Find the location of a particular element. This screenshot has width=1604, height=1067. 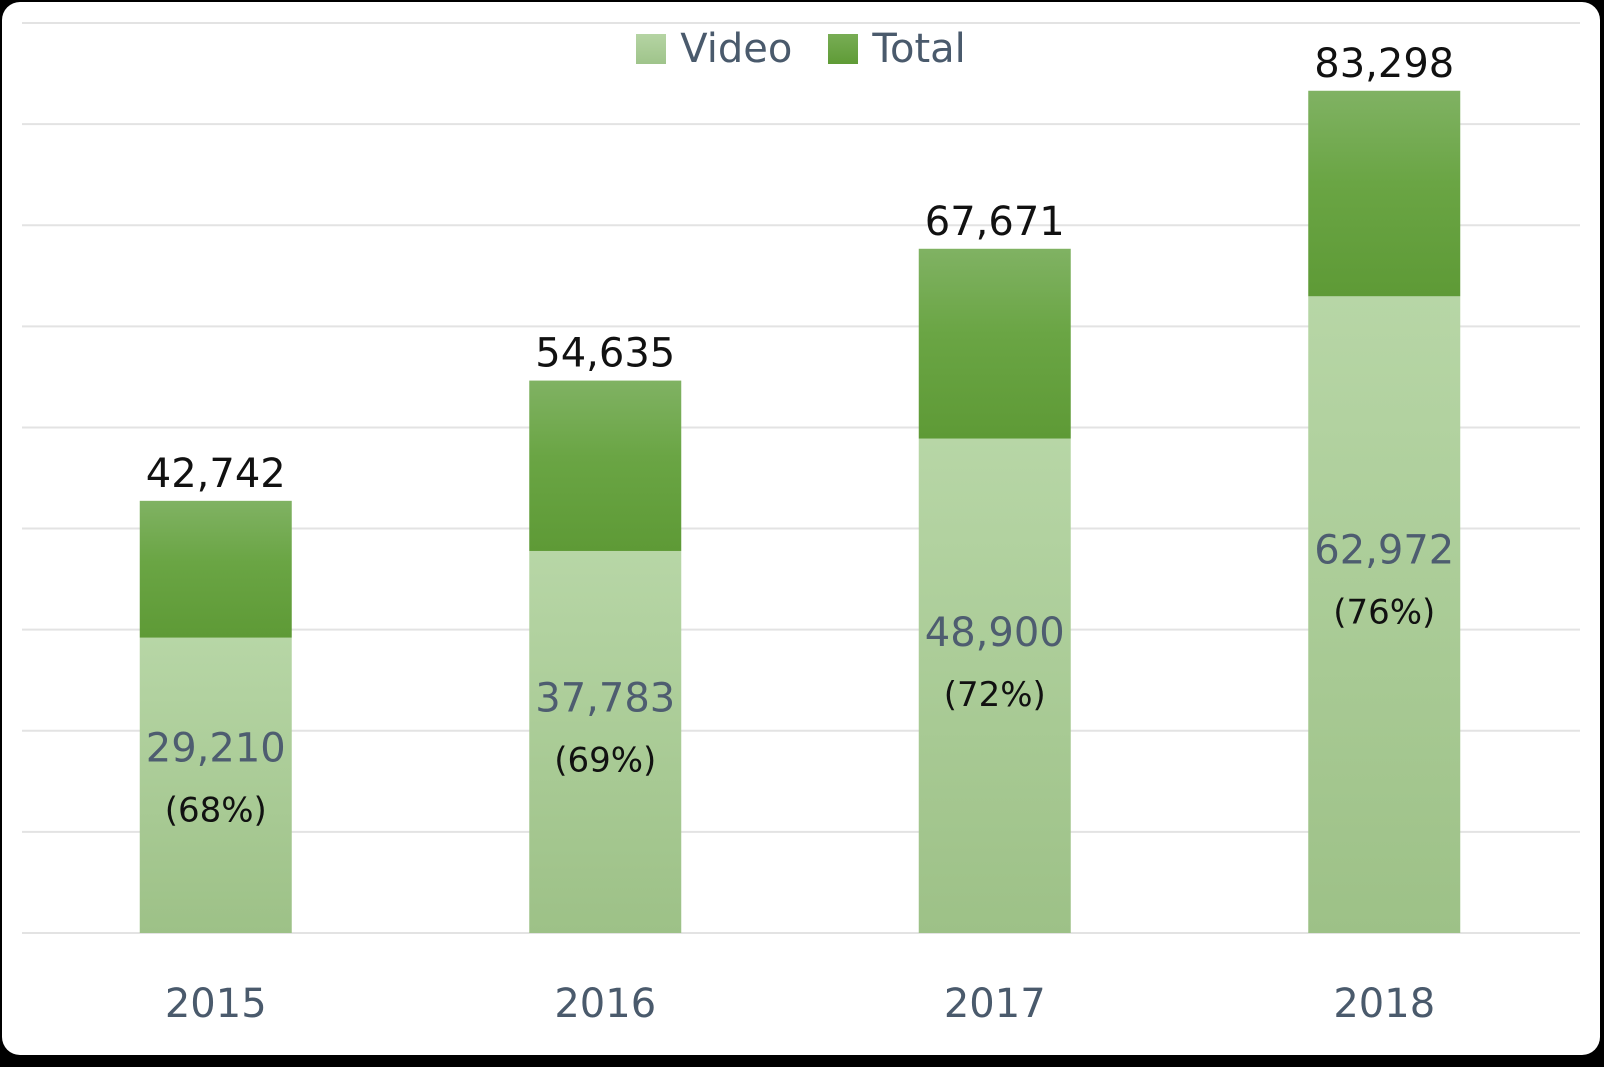

video-share-label: (69%) is located at coordinates (605, 760).